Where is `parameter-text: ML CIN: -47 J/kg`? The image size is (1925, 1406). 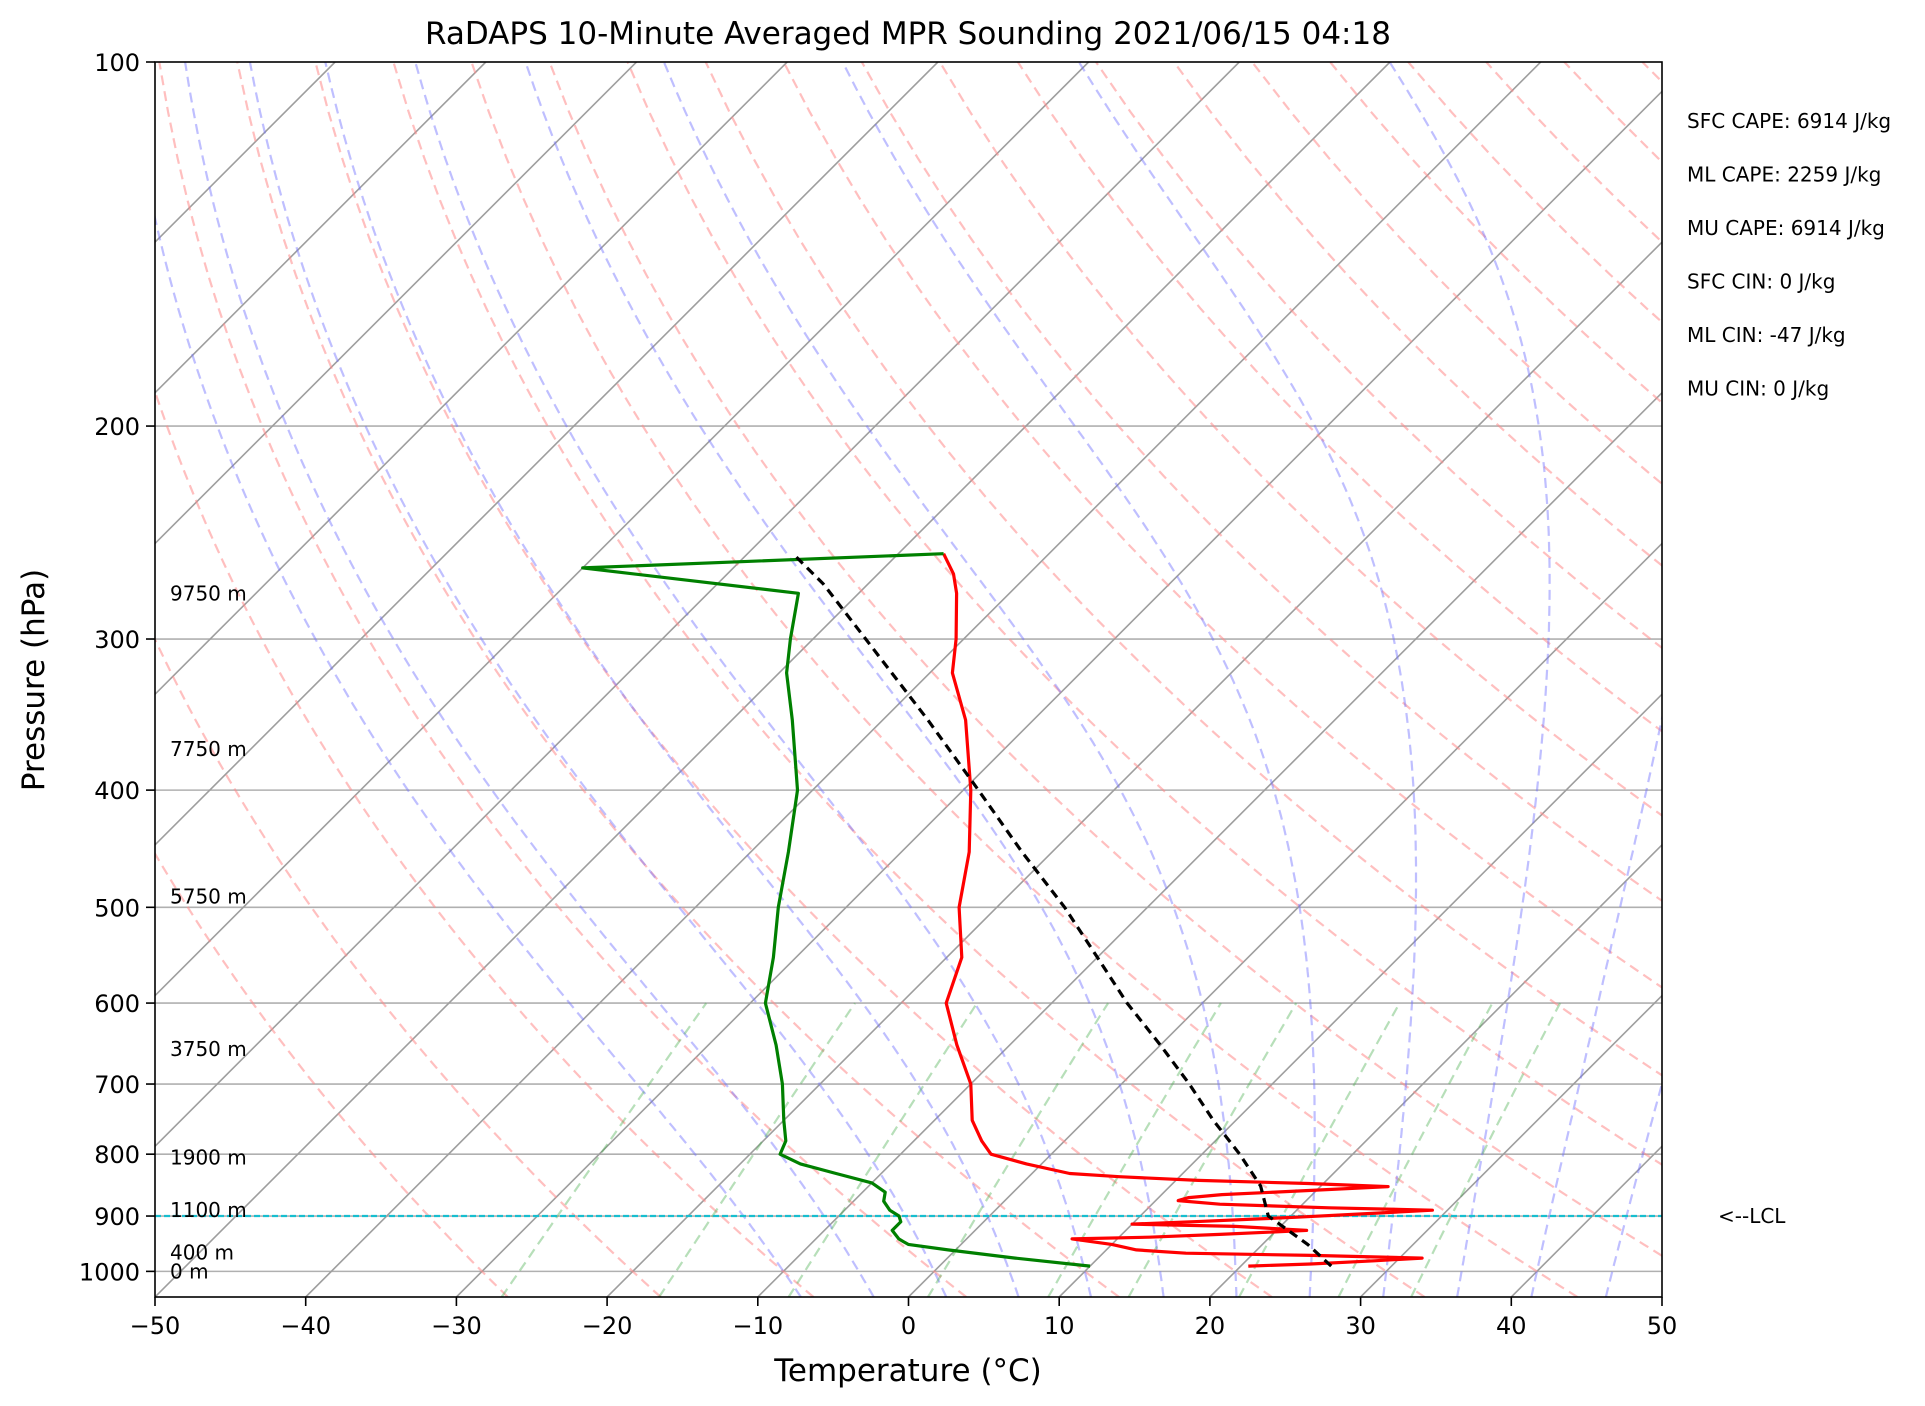
parameter-text: ML CIN: -47 J/kg is located at coordinates (1766, 335).